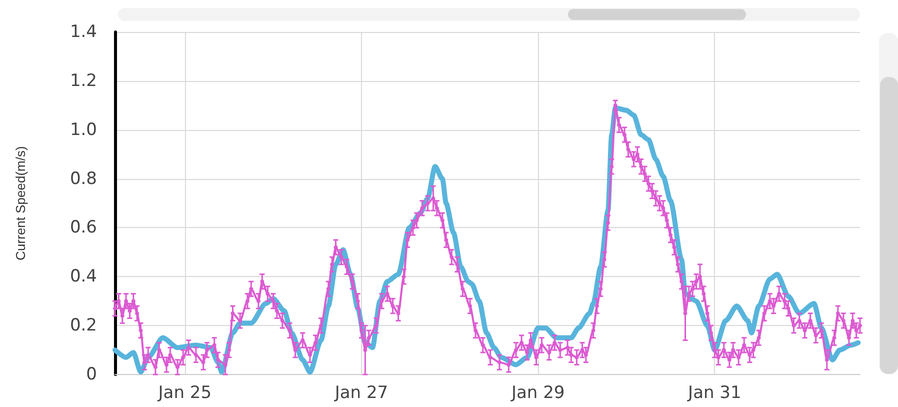  I want to click on x-tick-label: Jan 29, so click(537, 393).